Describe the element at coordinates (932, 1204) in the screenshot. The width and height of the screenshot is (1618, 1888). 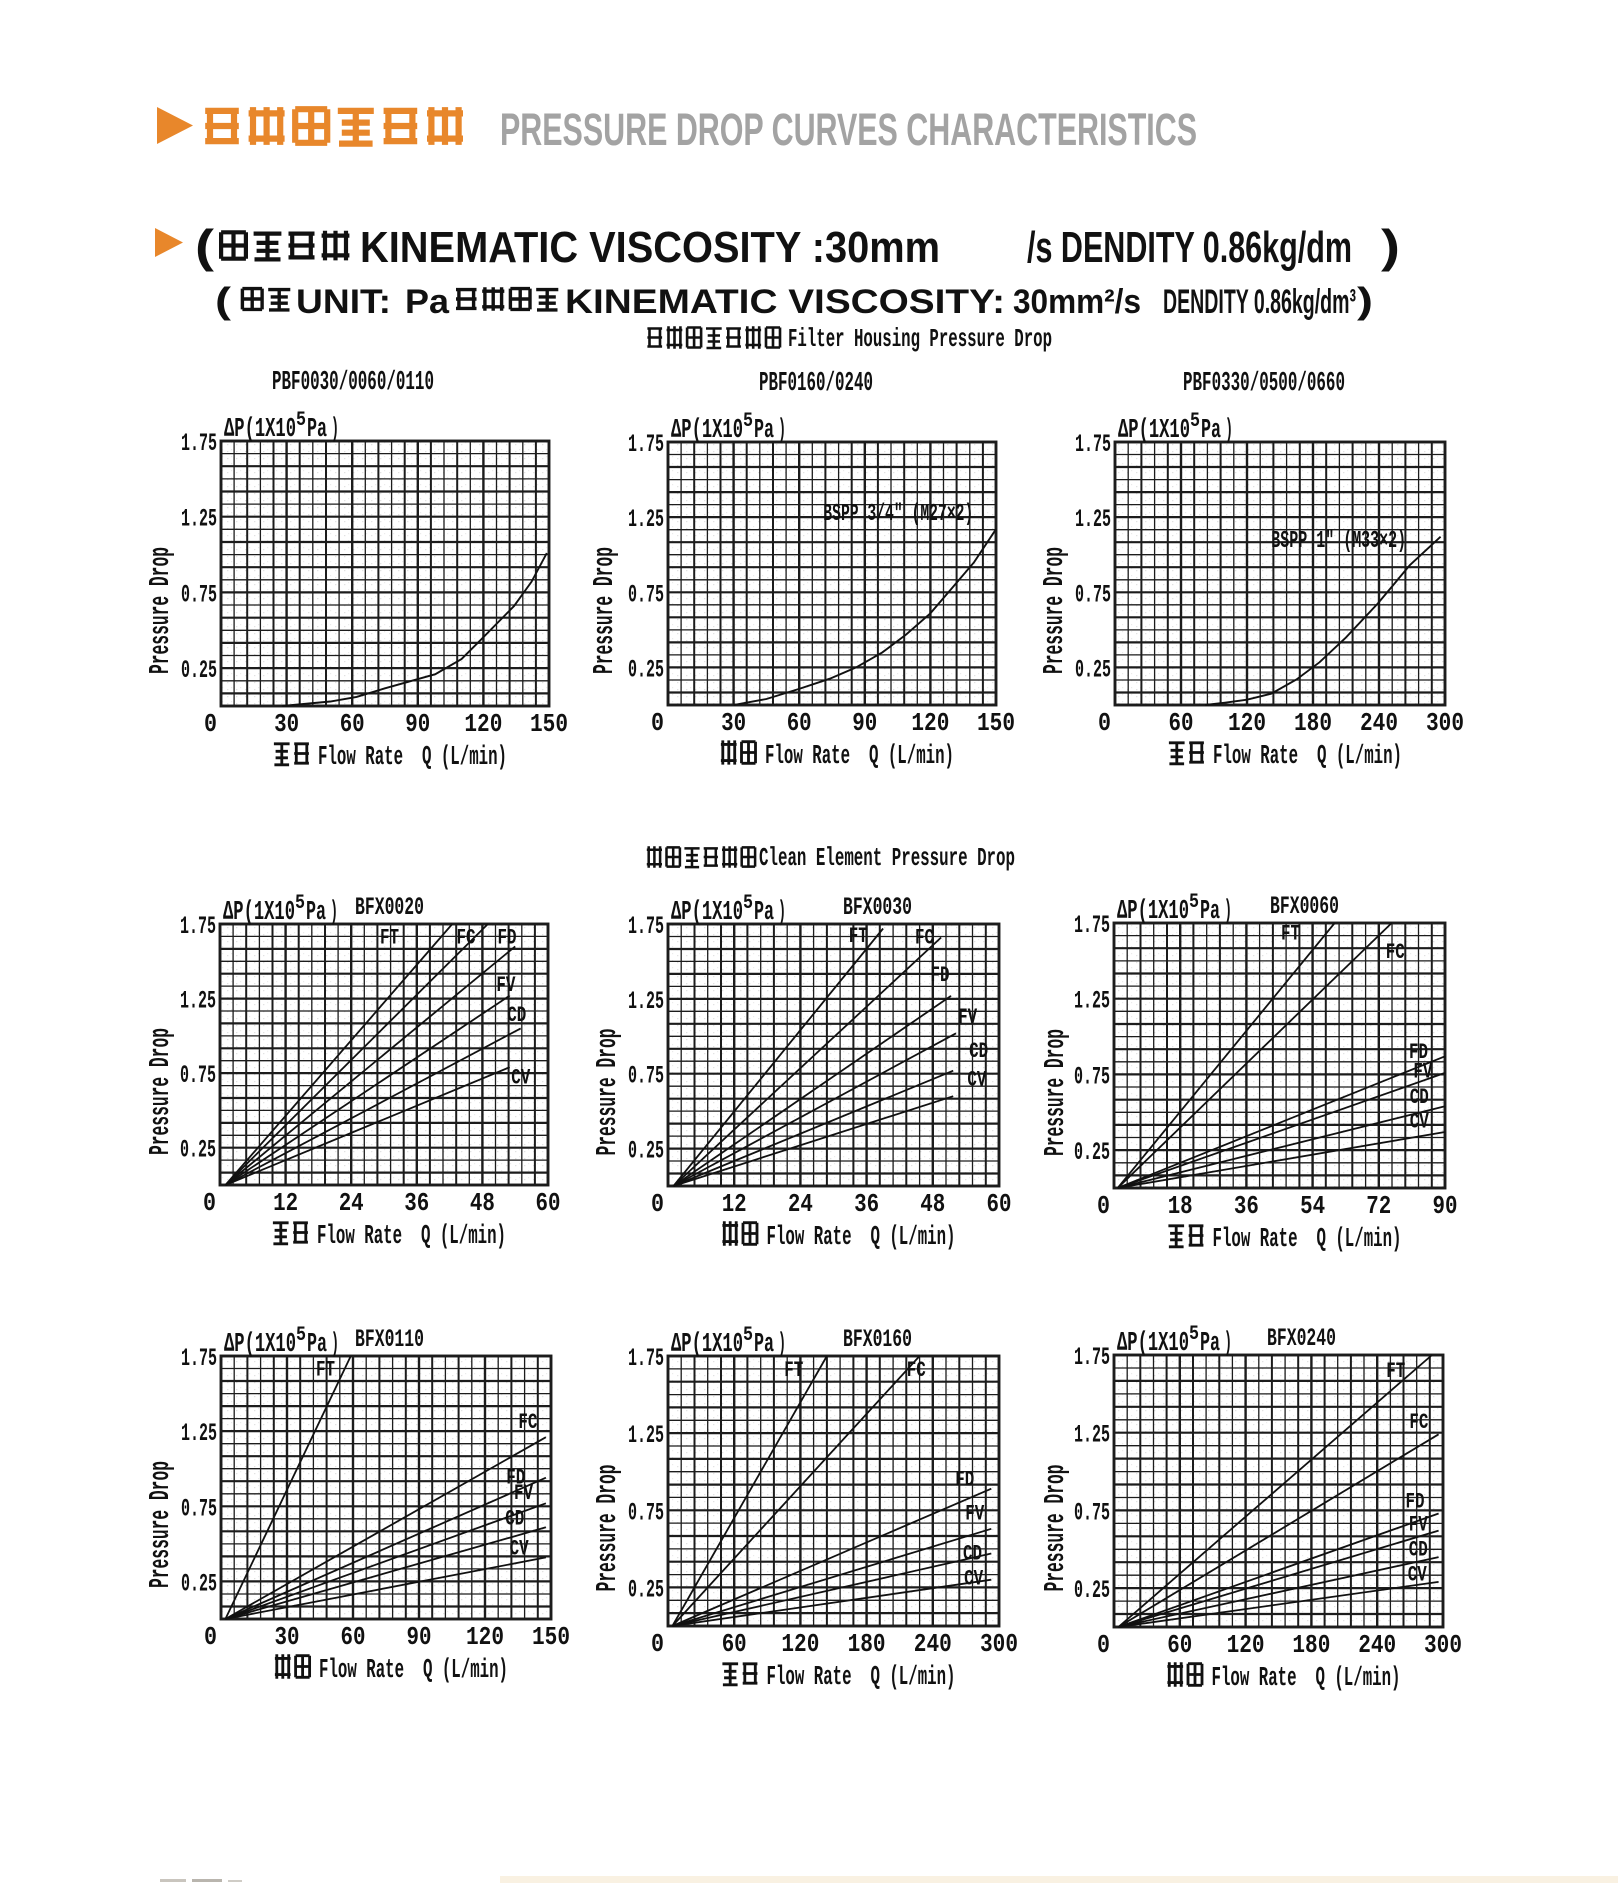
I see `svg-text: 48` at that location.